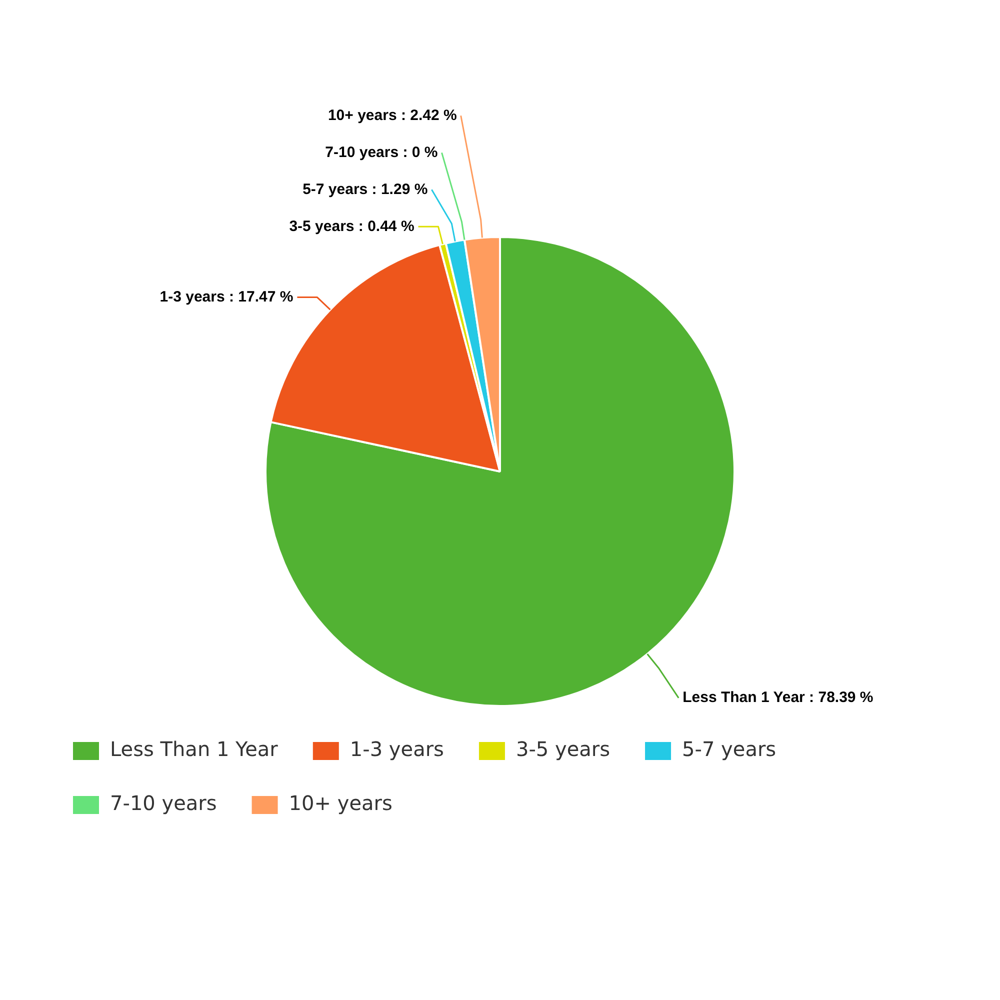 The height and width of the screenshot is (1000, 1000). Describe the element at coordinates (778, 697) in the screenshot. I see `data-label: Less Than 1 Year : 78.39 %` at that location.